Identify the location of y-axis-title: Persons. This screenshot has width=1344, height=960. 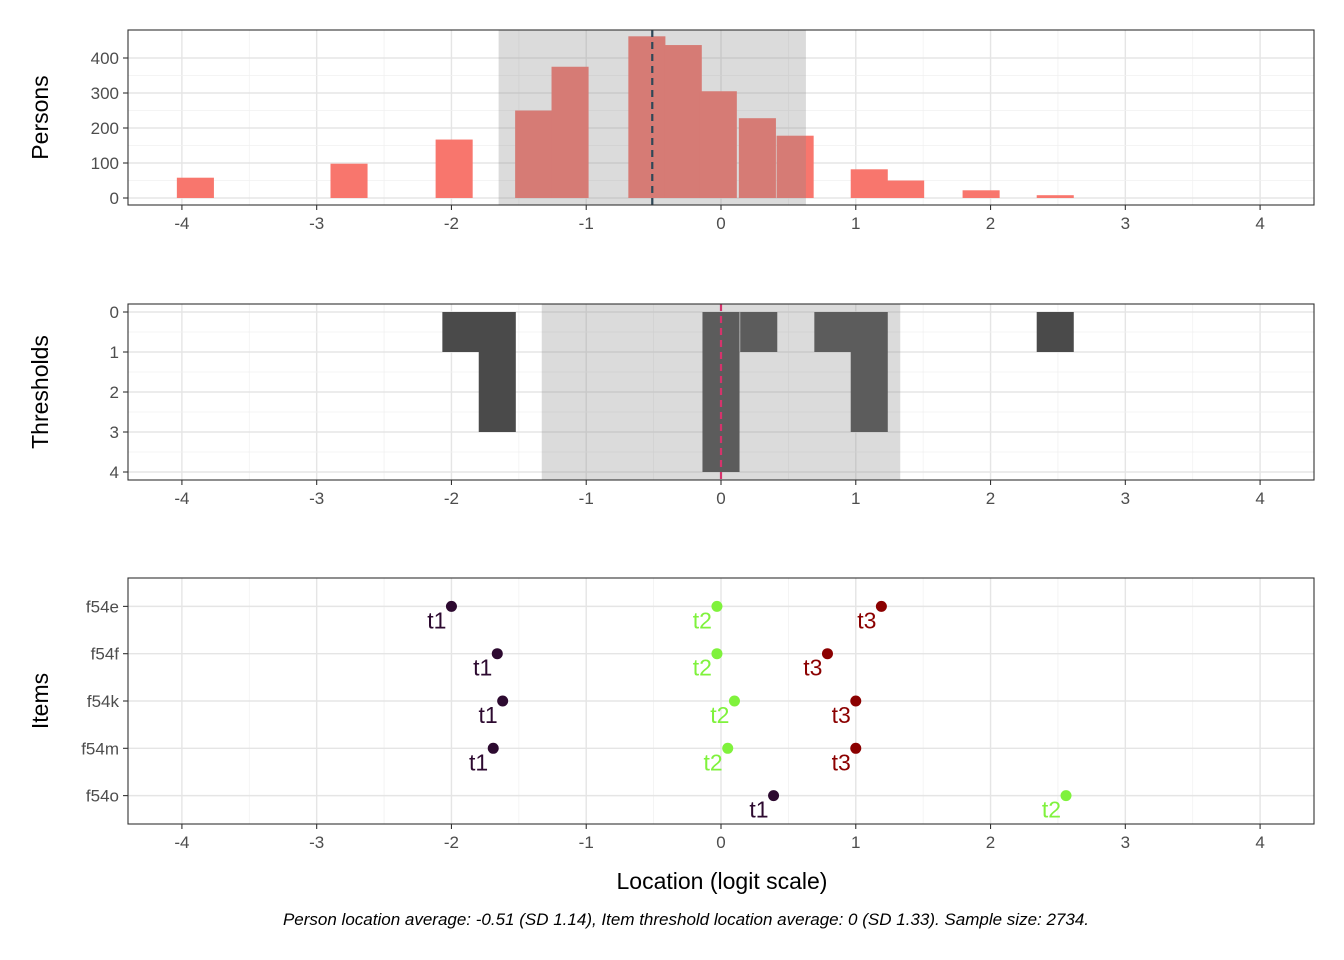
(40, 117).